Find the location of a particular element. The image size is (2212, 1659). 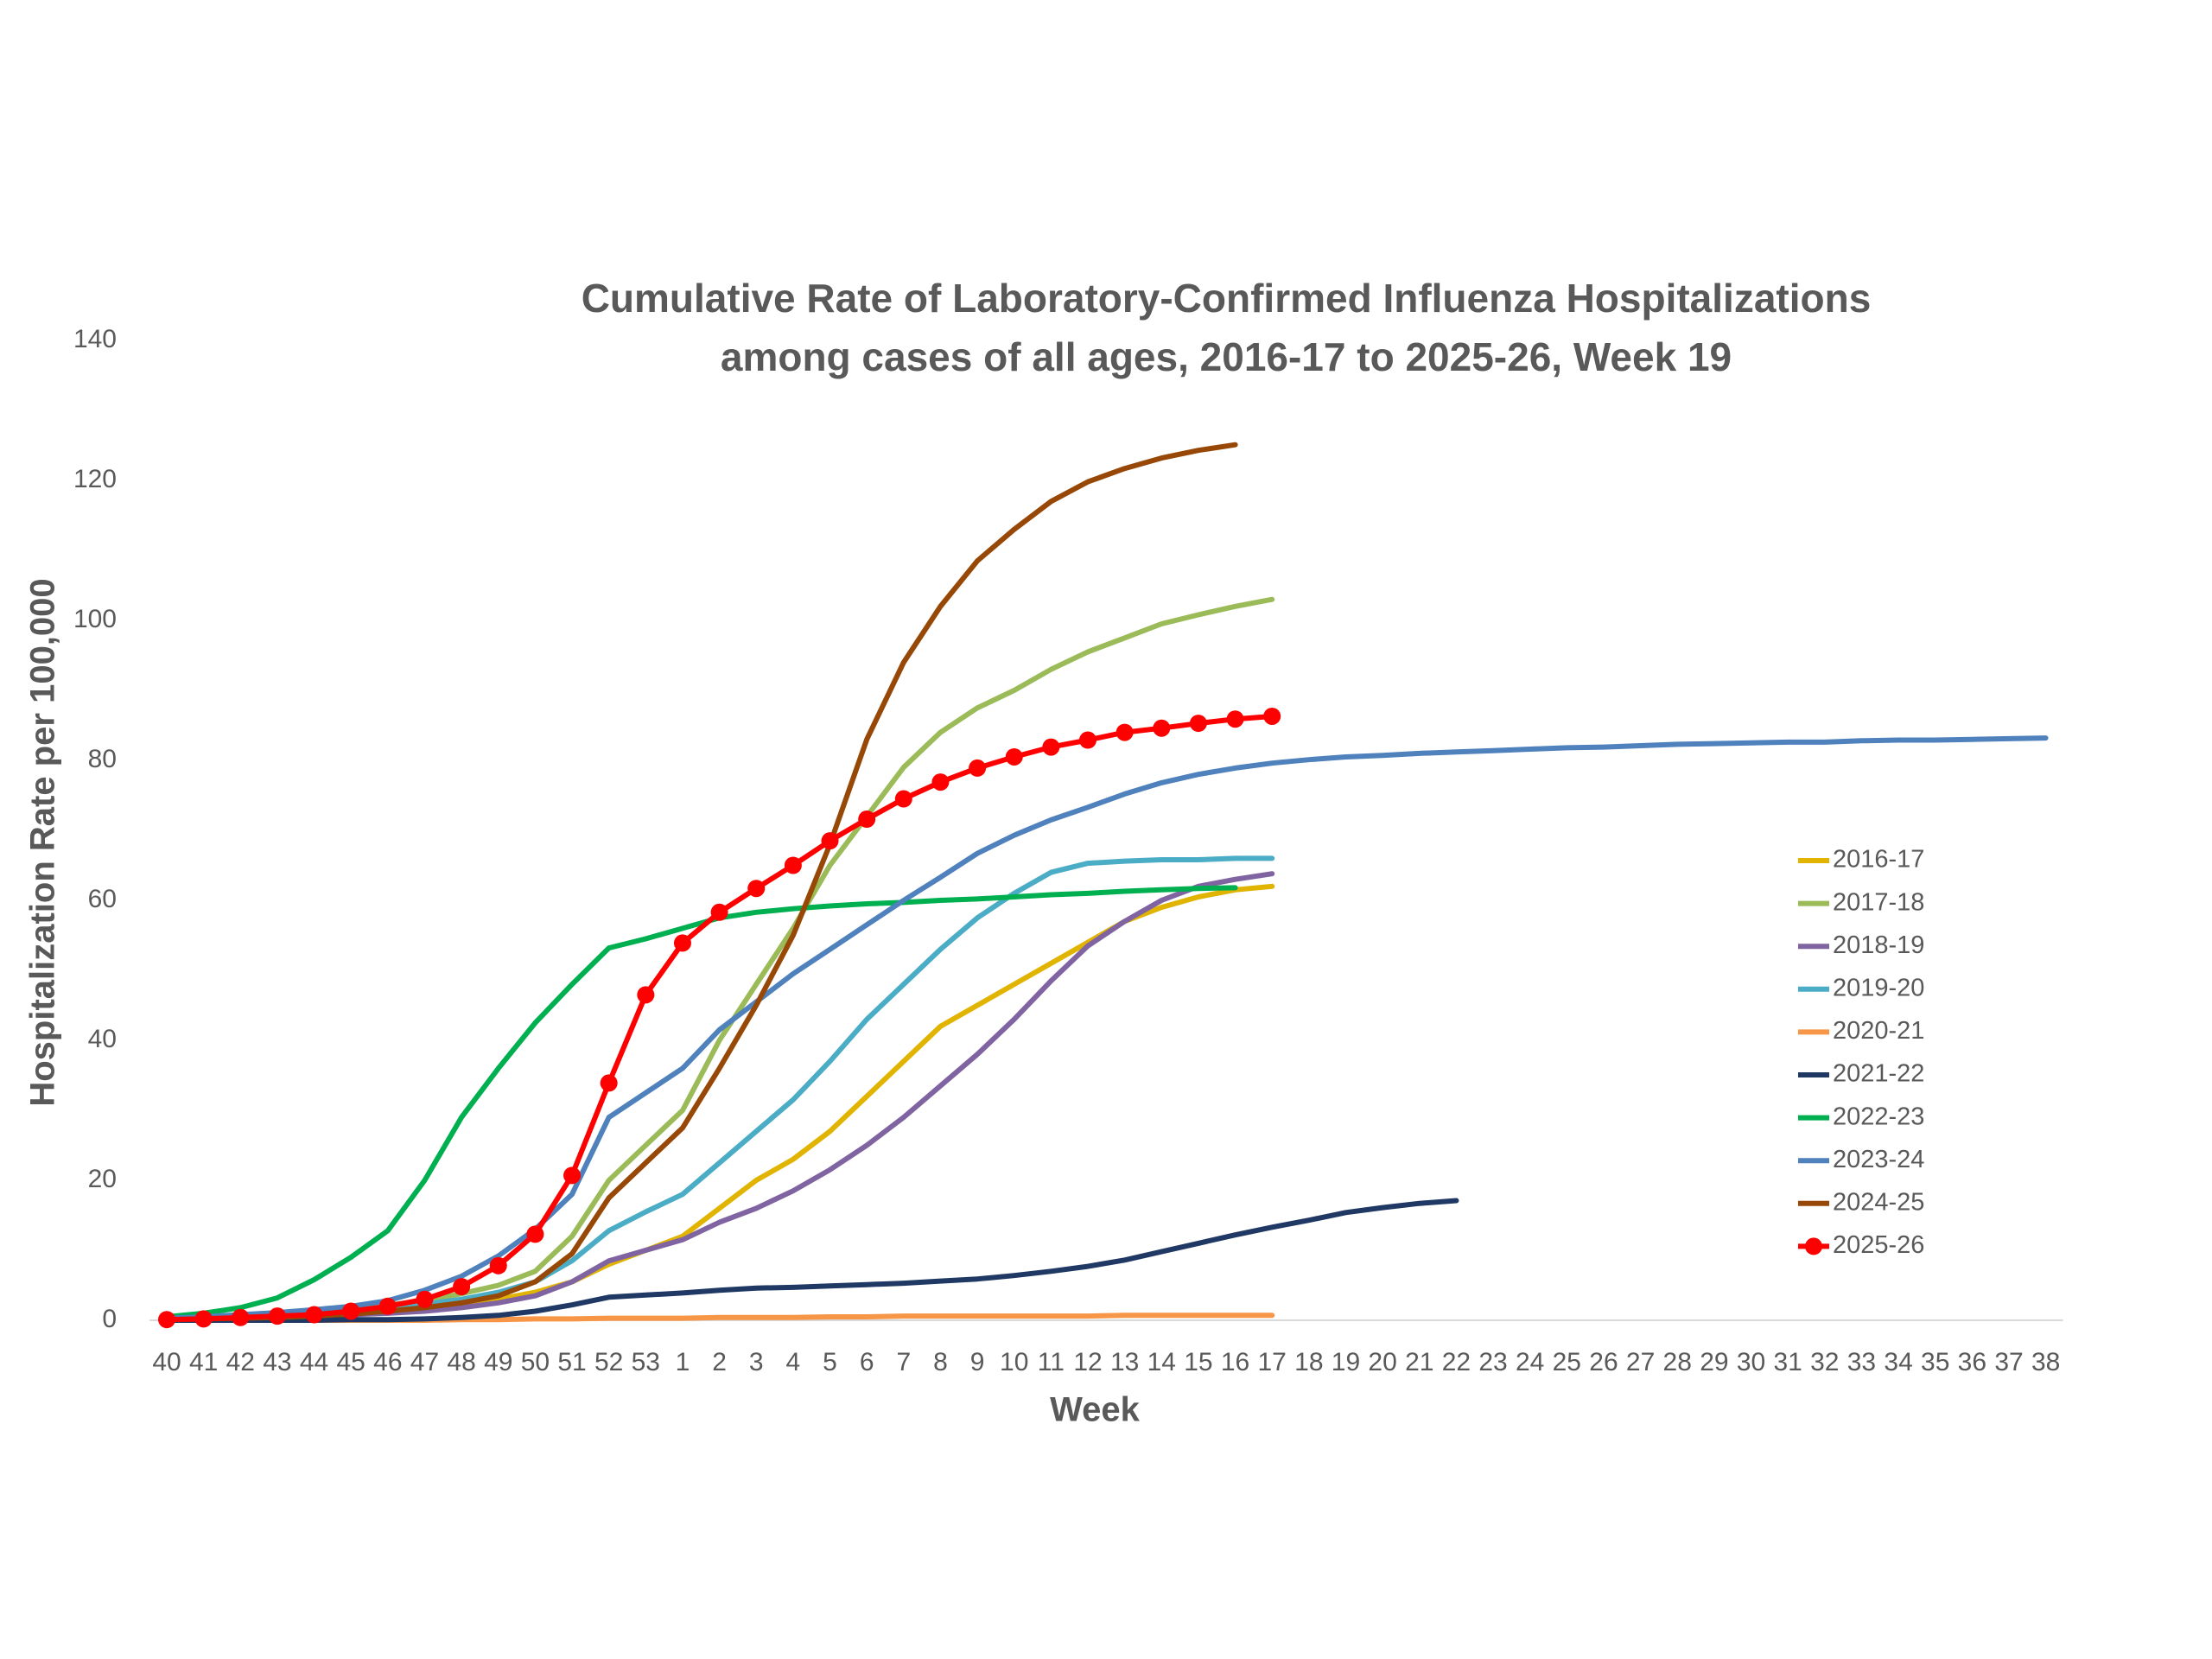

legend-label: 2017-18 is located at coordinates (1878, 902).